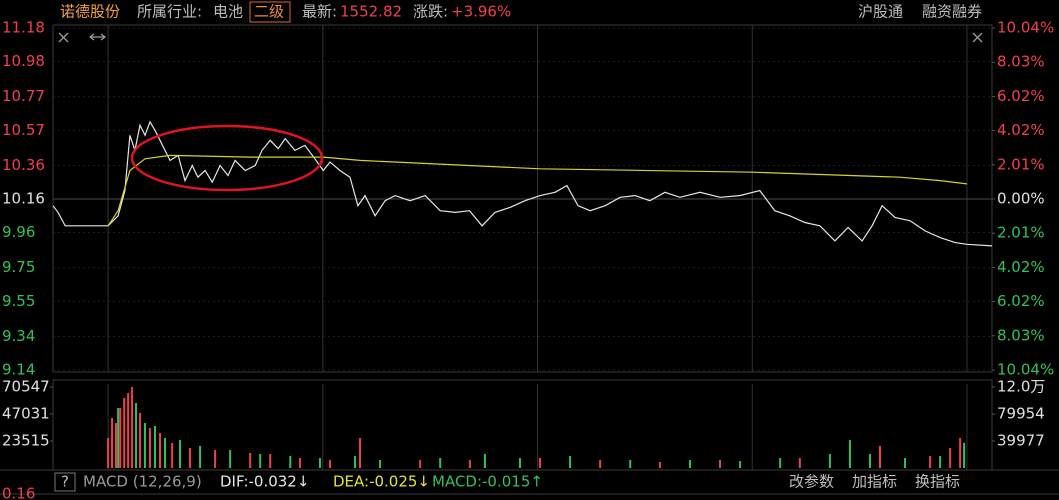  I want to click on latest: 1552.82, so click(371, 12).